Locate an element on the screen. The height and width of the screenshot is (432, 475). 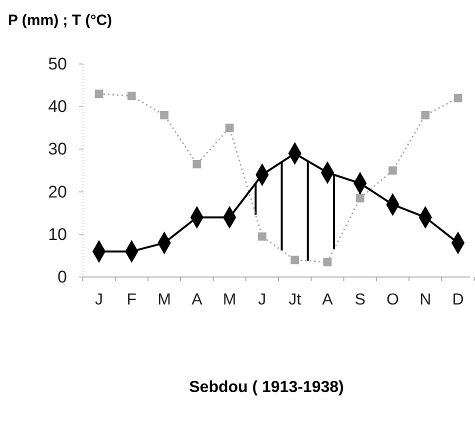
y-axis-title: P (mm) ; T (°C) is located at coordinates (60, 20).